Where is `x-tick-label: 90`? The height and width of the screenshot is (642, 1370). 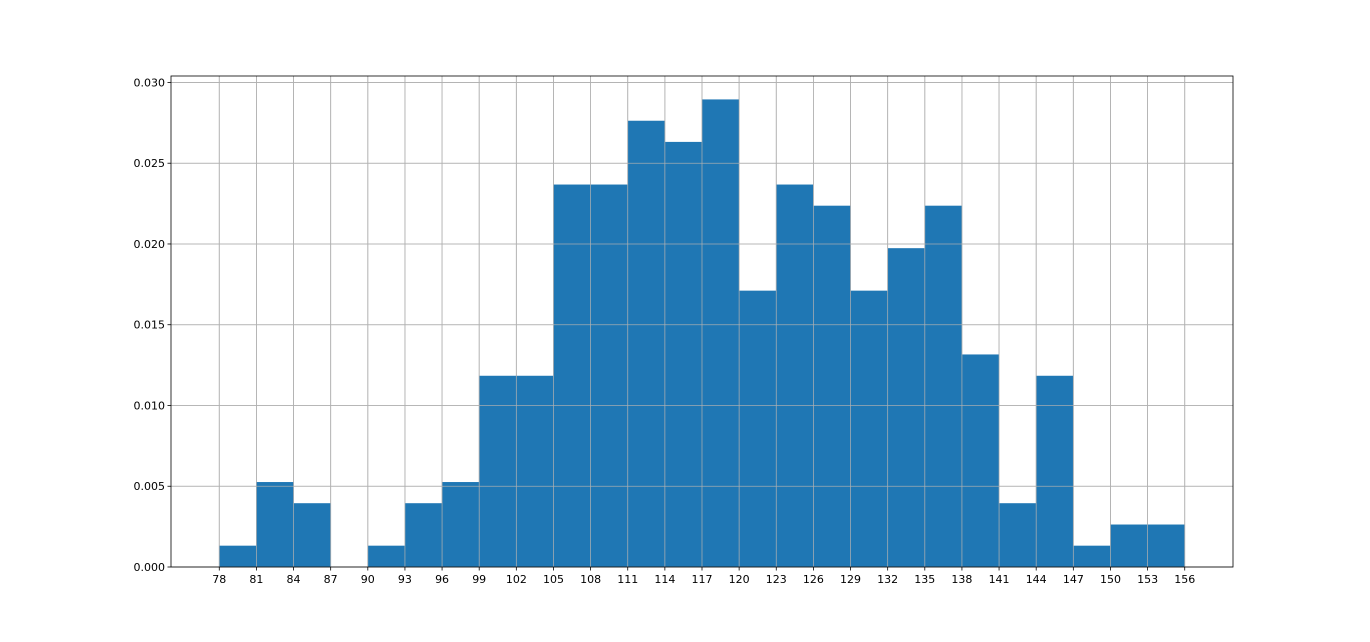
x-tick-label: 90 is located at coordinates (368, 579).